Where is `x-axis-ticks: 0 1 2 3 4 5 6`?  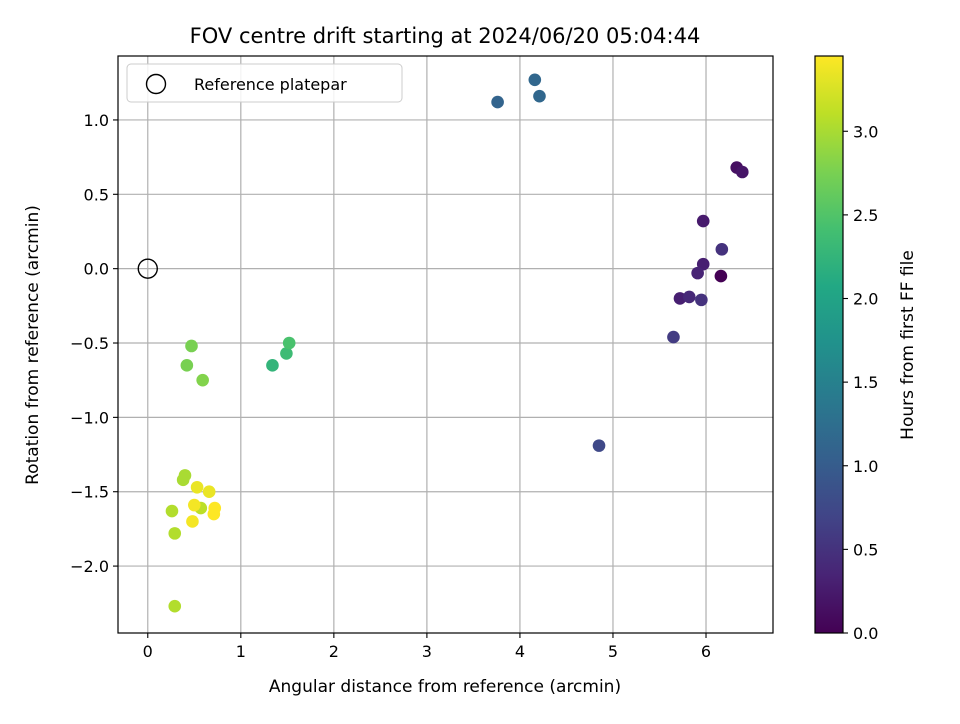 x-axis-ticks: 0 1 2 3 4 5 6 is located at coordinates (427, 647).